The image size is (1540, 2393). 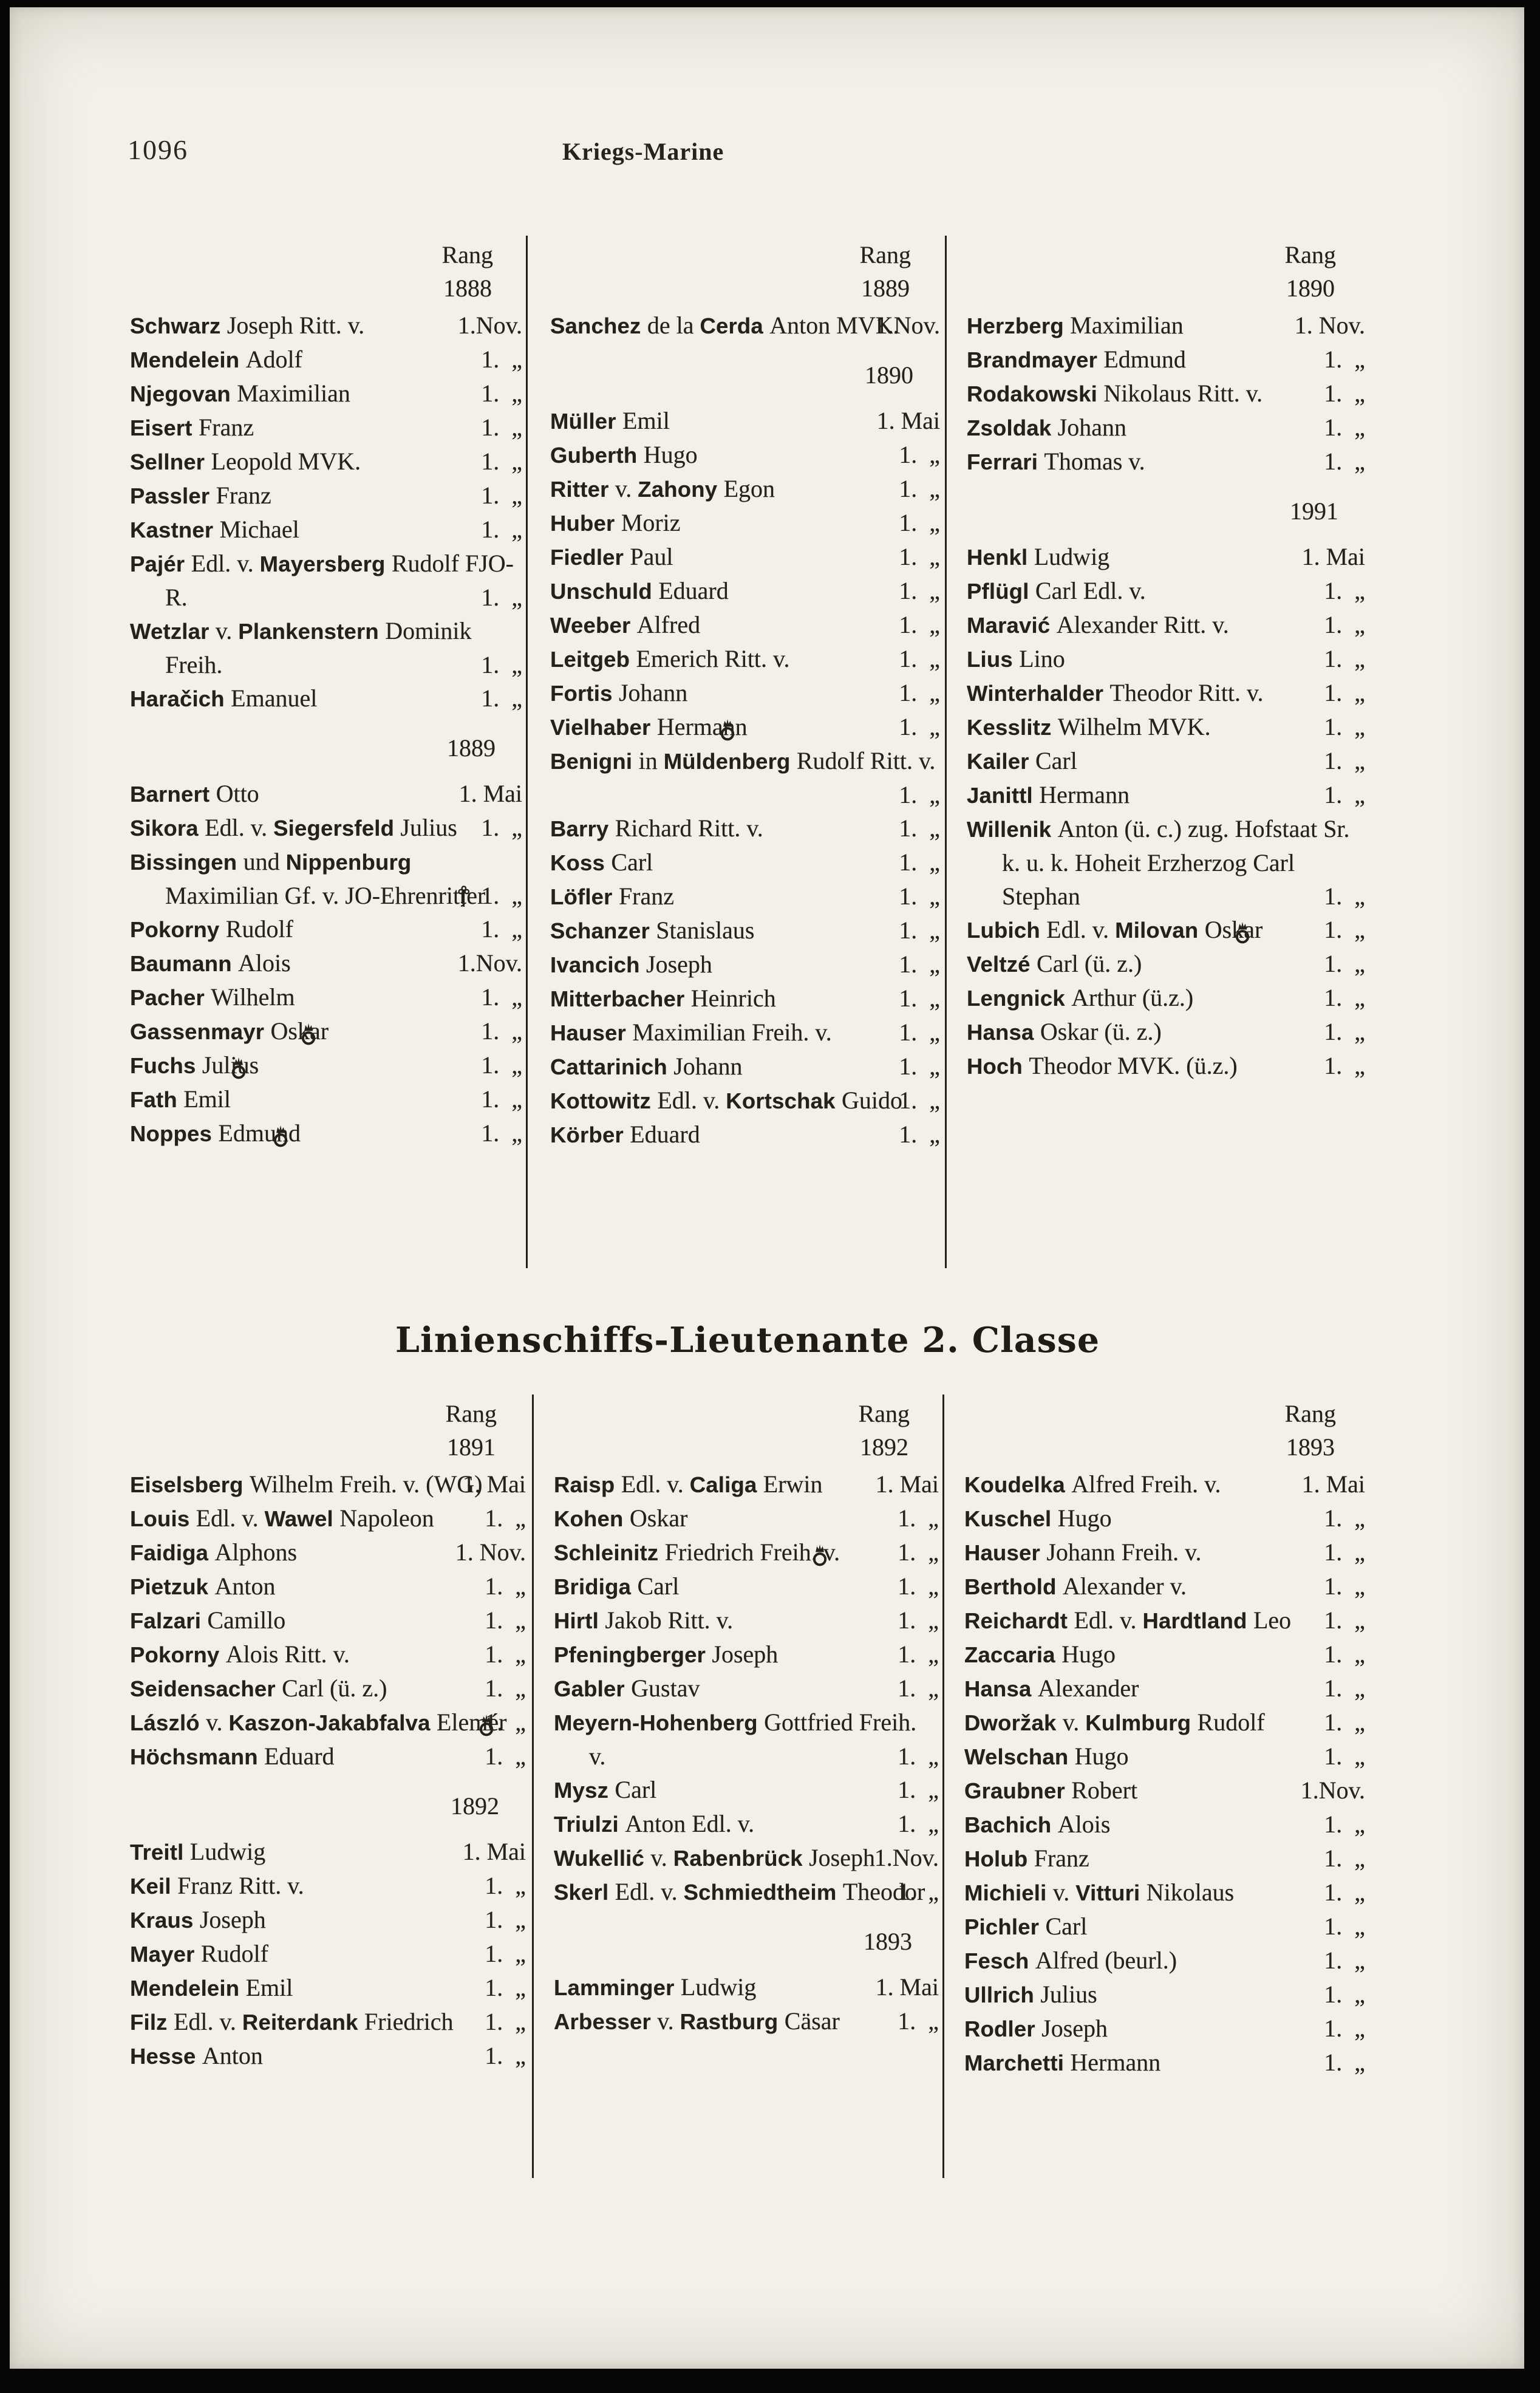 I want to click on register-entry: Schanzer Stanislaus 1. „, so click(x=745, y=930).